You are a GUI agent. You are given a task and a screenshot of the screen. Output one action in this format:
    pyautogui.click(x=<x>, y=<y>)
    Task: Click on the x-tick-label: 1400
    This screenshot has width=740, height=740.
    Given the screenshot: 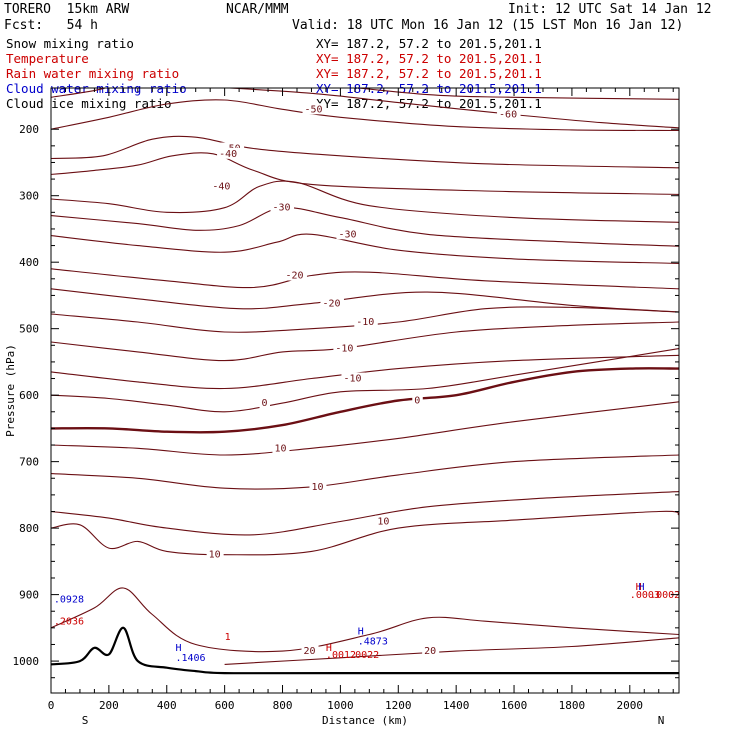 What is the action you would take?
    pyautogui.click(x=456, y=705)
    